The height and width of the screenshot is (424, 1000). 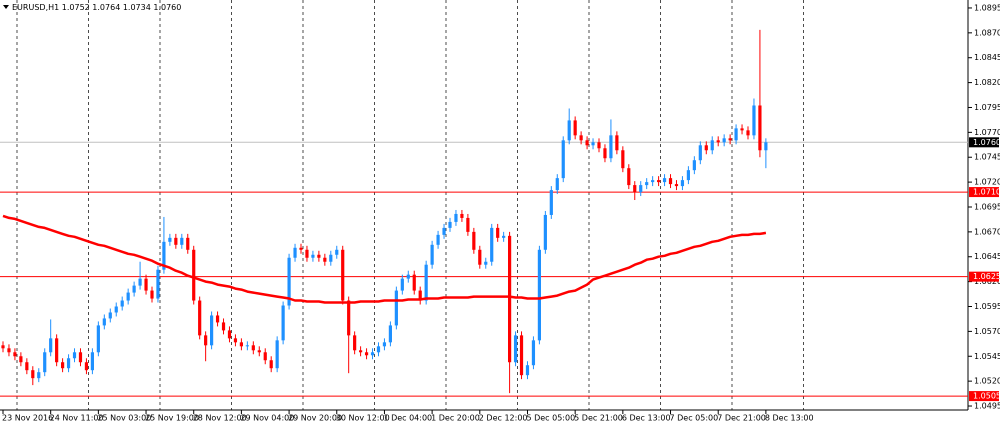 I want to click on level-label: 1.0625, so click(x=986, y=276).